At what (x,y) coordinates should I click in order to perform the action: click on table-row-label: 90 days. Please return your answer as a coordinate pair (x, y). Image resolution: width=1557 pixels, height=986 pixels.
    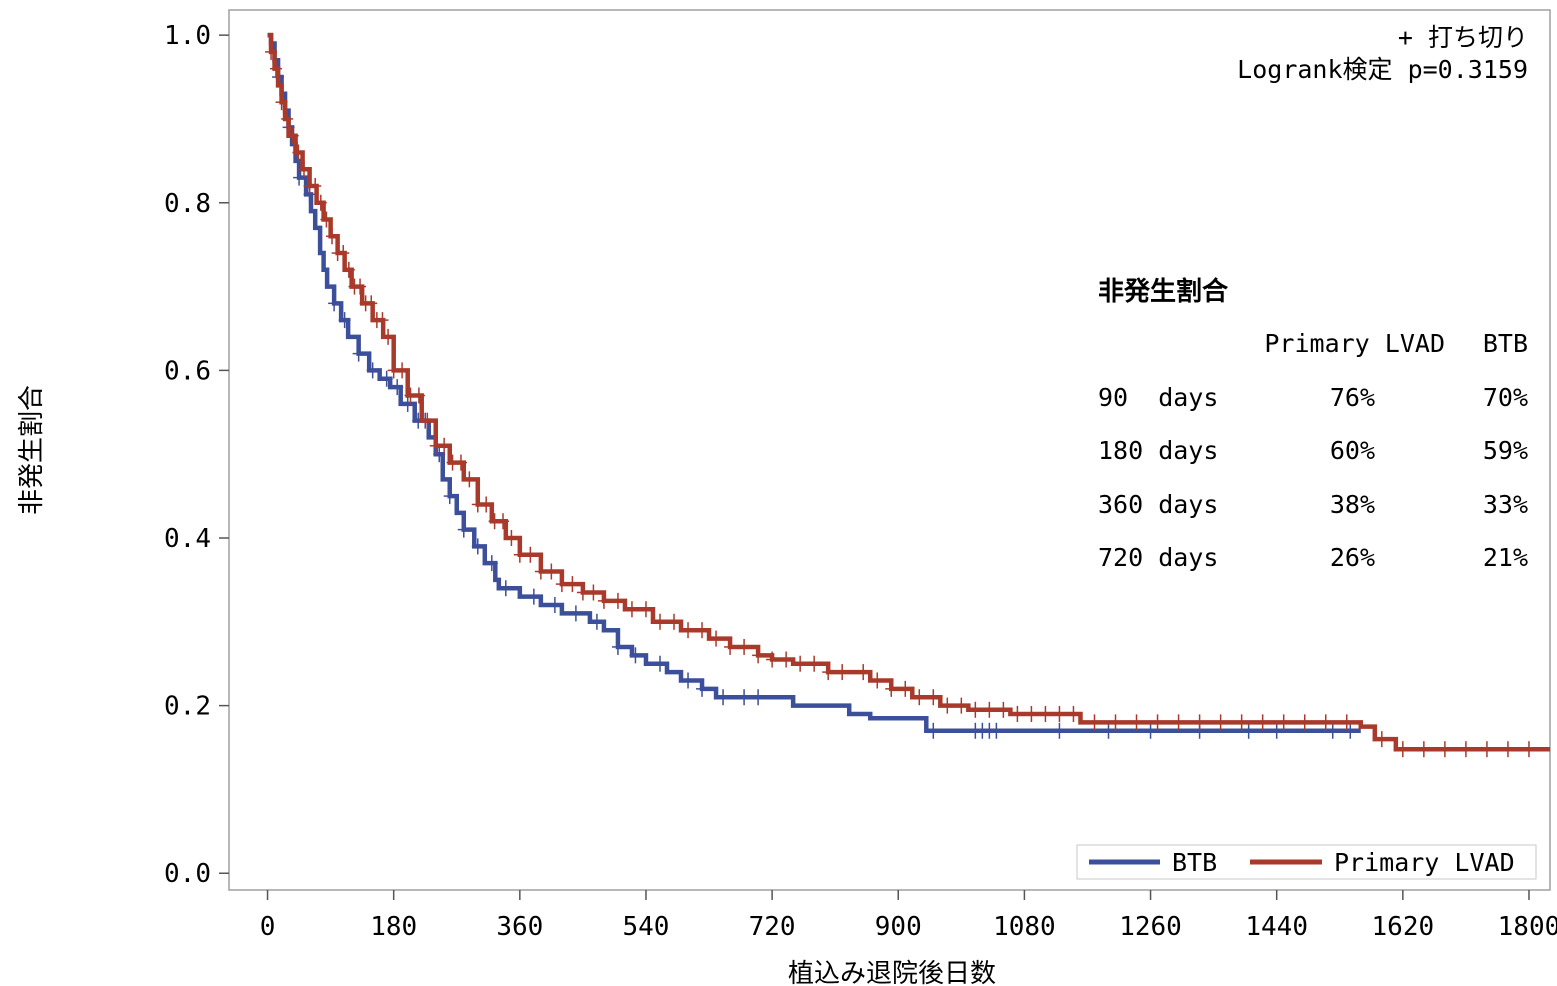
    Looking at the image, I should click on (1158, 397).